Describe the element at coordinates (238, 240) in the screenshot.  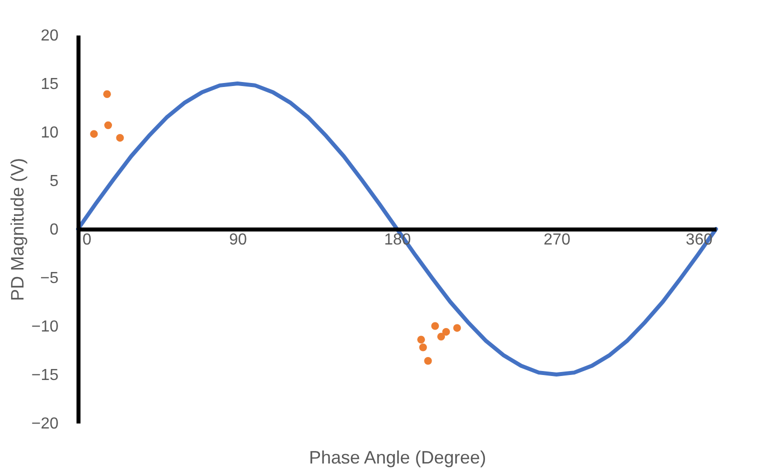
I see `x-tick-label: 90` at that location.